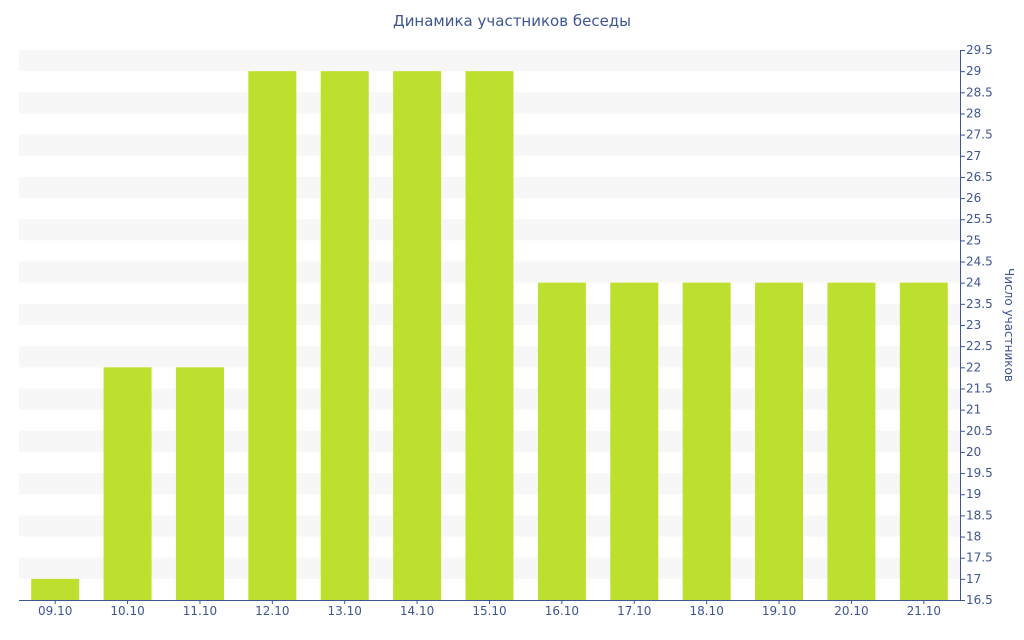 The width and height of the screenshot is (1024, 640). What do you see at coordinates (562, 611) in the screenshot?
I see `x-tick-label: 16.10` at bounding box center [562, 611].